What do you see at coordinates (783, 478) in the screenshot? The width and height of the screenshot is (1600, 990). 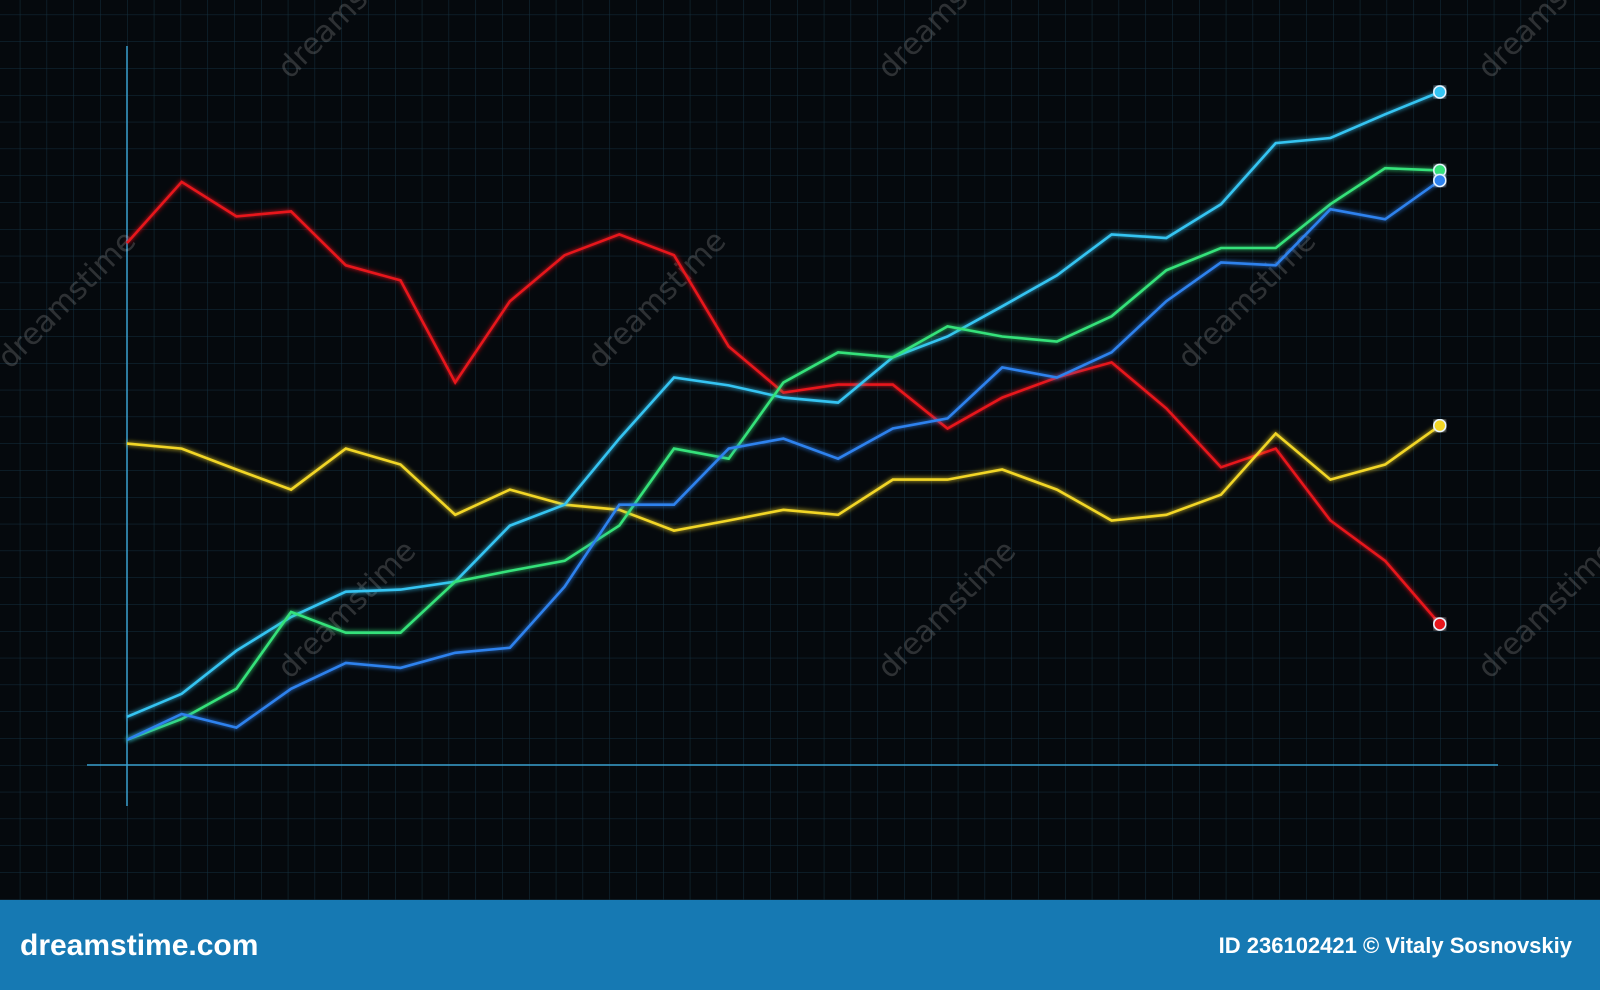 I see `series-line` at bounding box center [783, 478].